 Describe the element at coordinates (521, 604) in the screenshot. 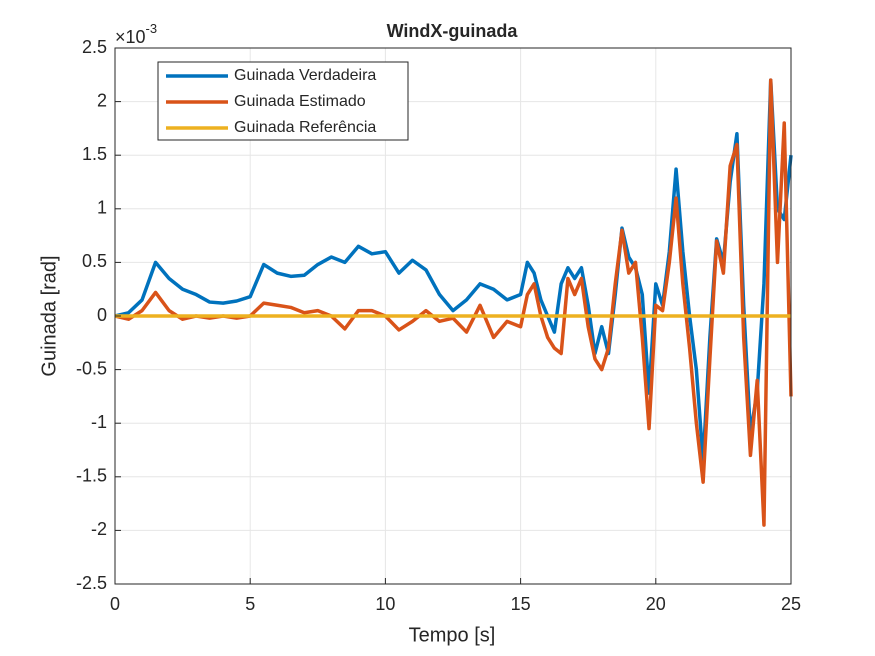

I see `x-tick-label: 15` at that location.